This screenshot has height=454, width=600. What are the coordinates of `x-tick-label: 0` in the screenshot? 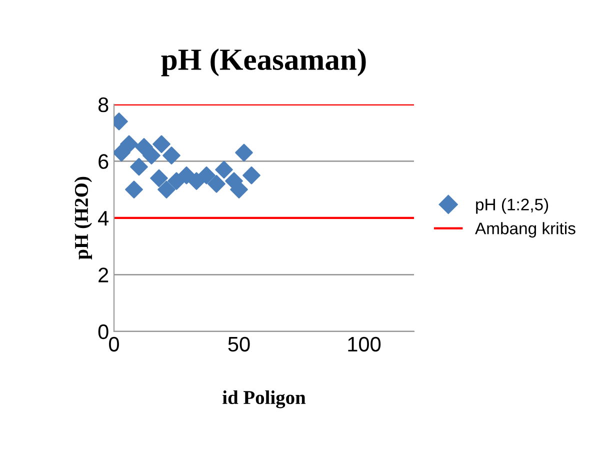 It's located at (114, 344).